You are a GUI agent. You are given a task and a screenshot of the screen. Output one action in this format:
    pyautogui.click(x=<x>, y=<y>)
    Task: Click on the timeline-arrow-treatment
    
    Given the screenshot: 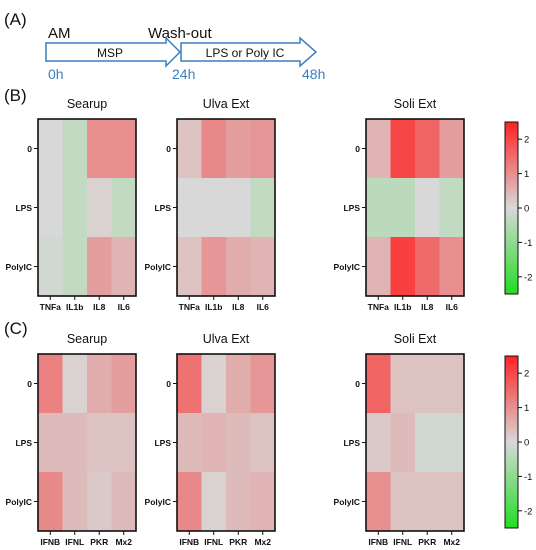 What is the action you would take?
    pyautogui.click(x=249, y=52)
    